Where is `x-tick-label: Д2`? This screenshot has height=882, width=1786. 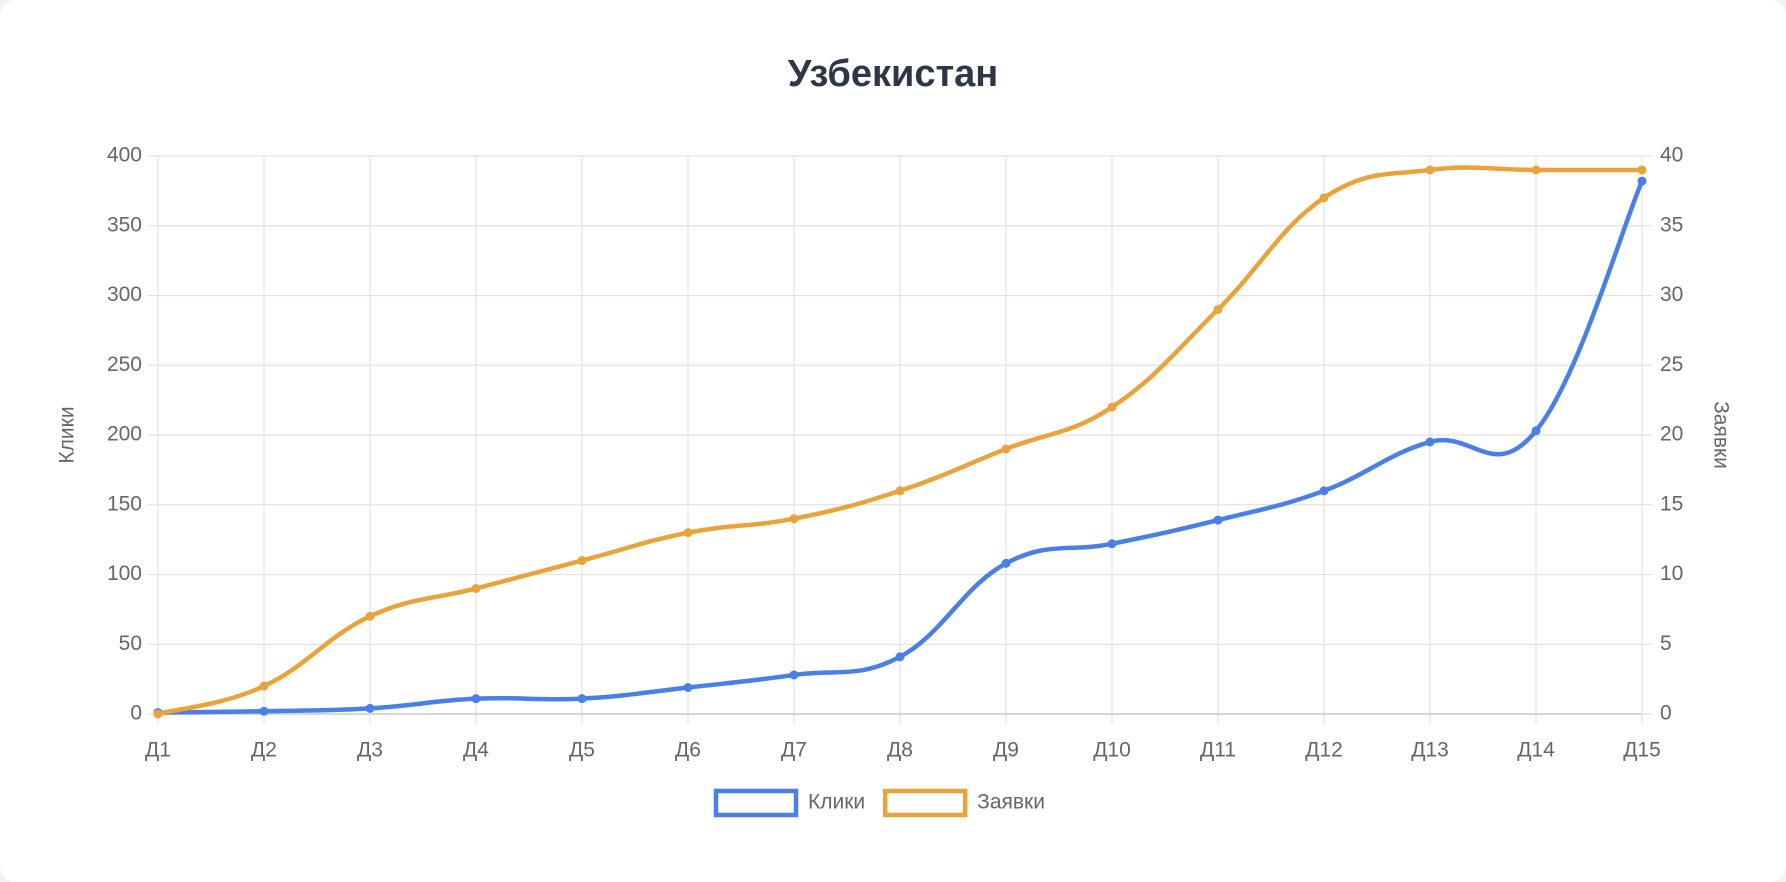
x-tick-label: Д2 is located at coordinates (264, 750).